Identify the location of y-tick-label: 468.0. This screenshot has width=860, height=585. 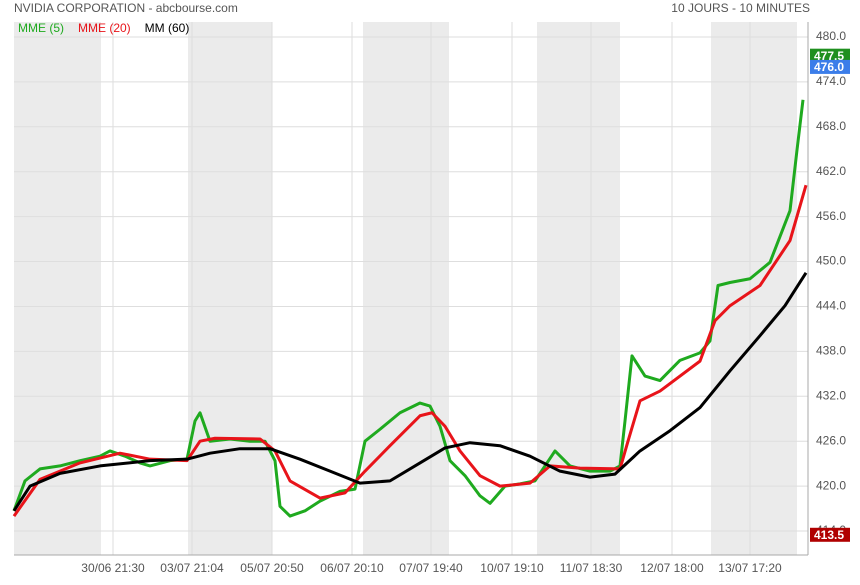
(831, 126).